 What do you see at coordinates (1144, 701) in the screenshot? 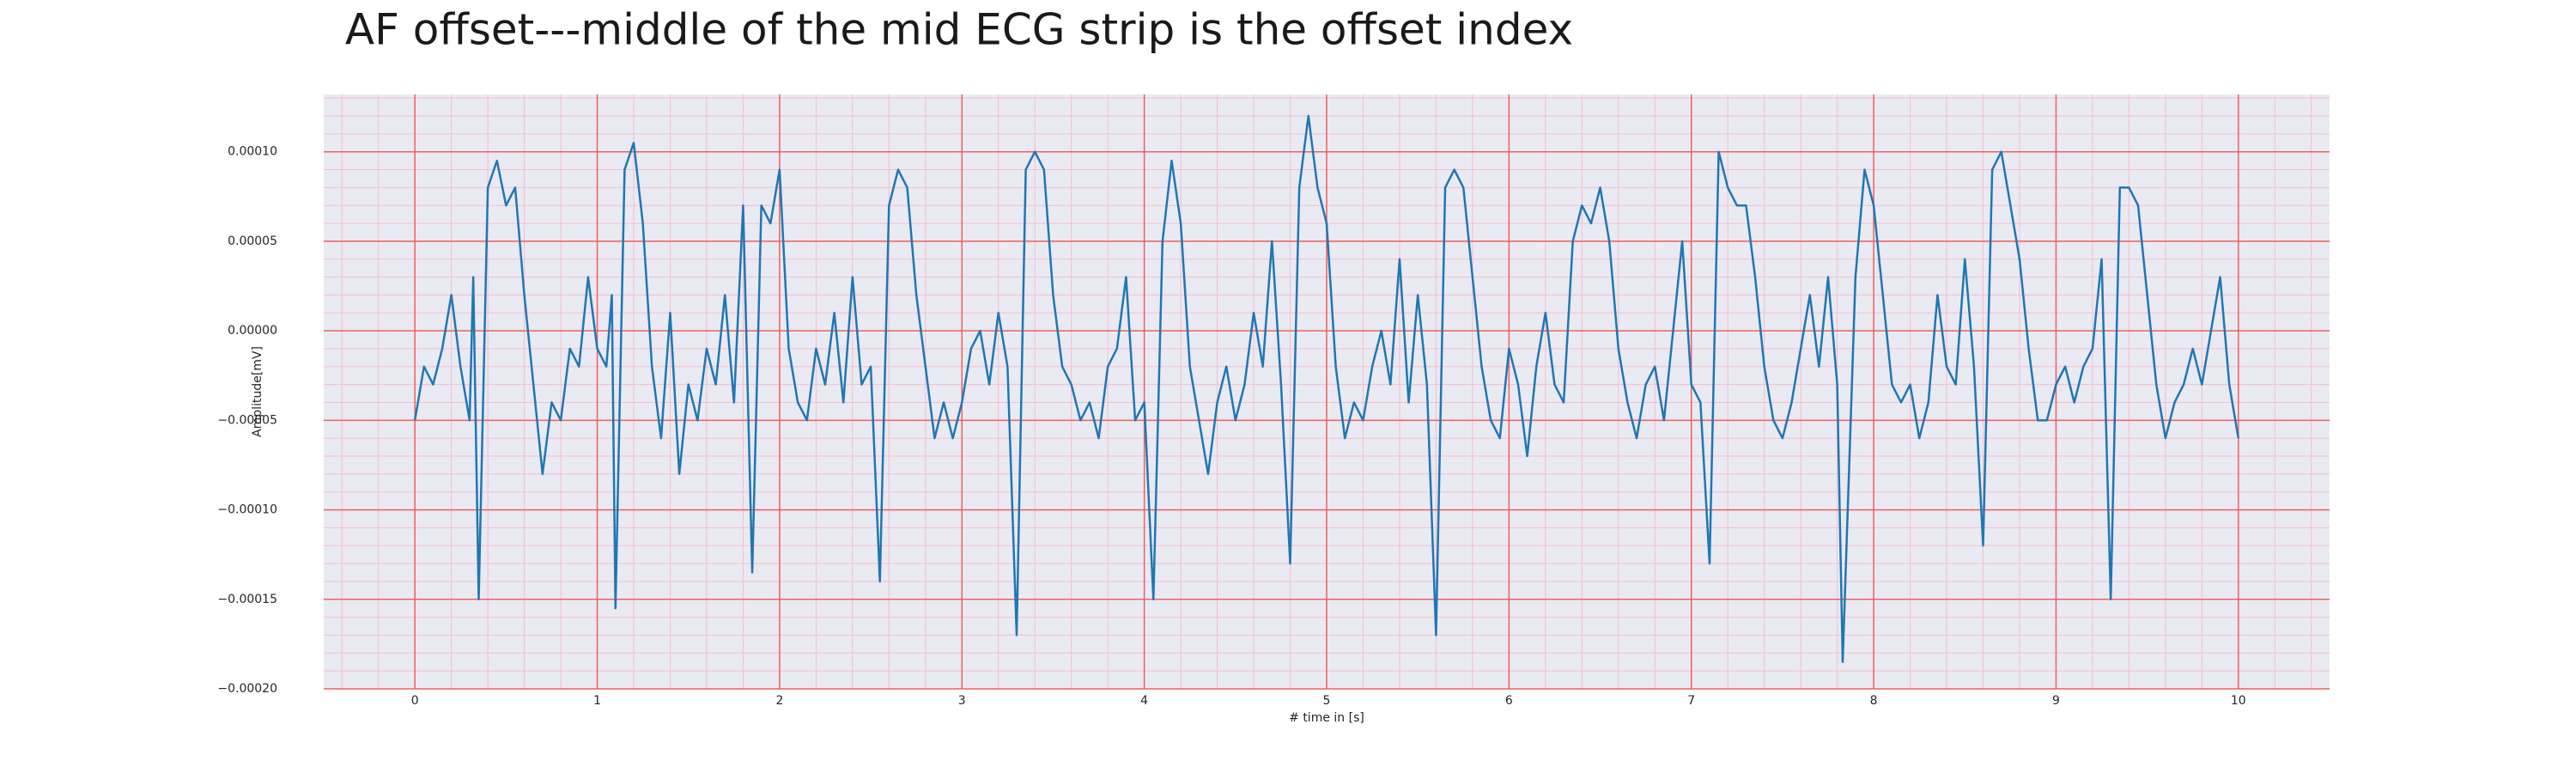
I see `x-tick-label: 4` at bounding box center [1144, 701].